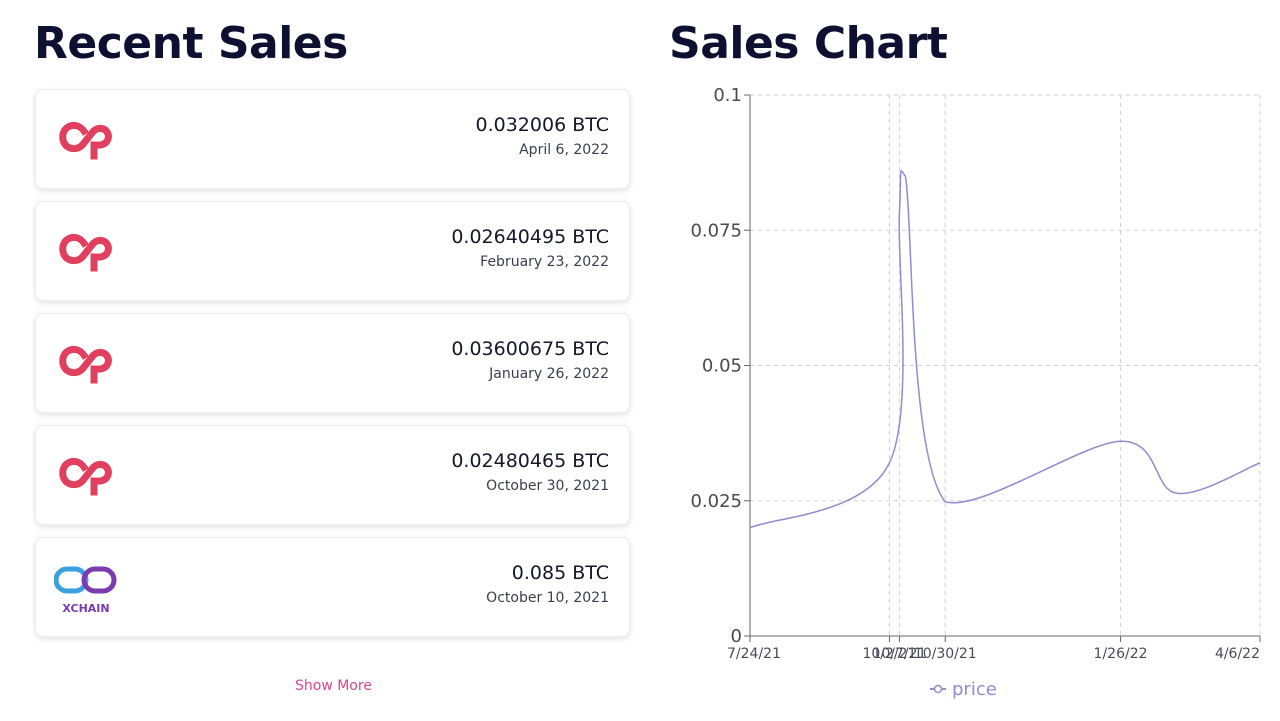 This screenshot has height=721, width=1280. What do you see at coordinates (530, 349) in the screenshot?
I see `sale-amount: 0.03600675 BTC` at bounding box center [530, 349].